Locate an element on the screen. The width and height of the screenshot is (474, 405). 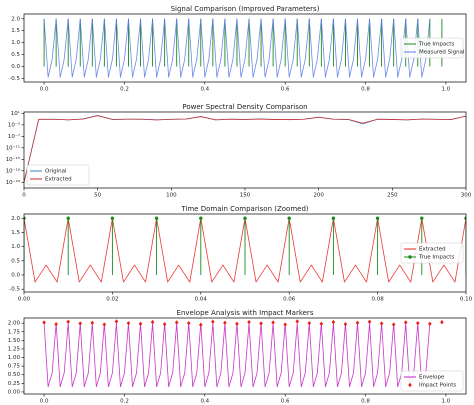
y-tick-label: 10⁻¹⁵ is located at coordinates (13, 159).